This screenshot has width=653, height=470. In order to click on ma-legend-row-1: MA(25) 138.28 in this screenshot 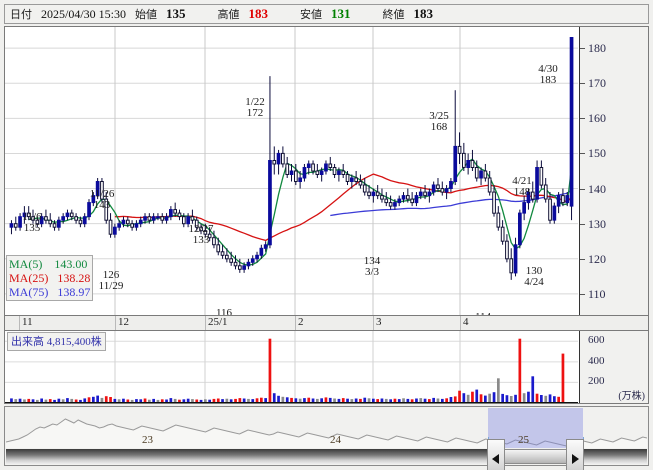, I will do `click(50, 278)`.